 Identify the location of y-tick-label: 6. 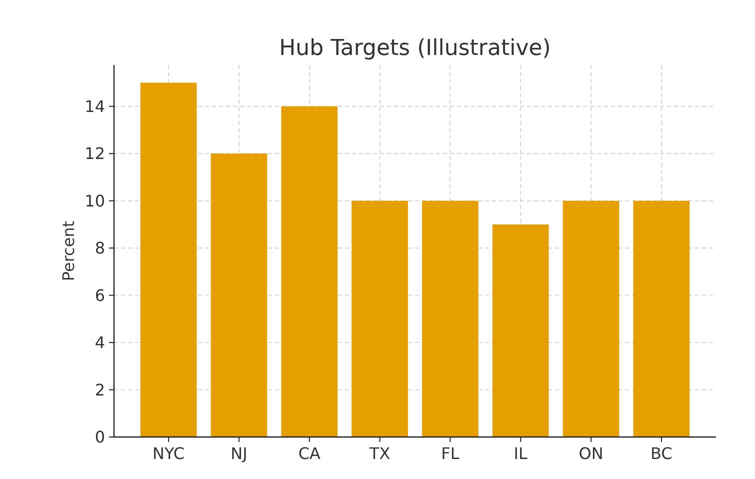
(99, 295).